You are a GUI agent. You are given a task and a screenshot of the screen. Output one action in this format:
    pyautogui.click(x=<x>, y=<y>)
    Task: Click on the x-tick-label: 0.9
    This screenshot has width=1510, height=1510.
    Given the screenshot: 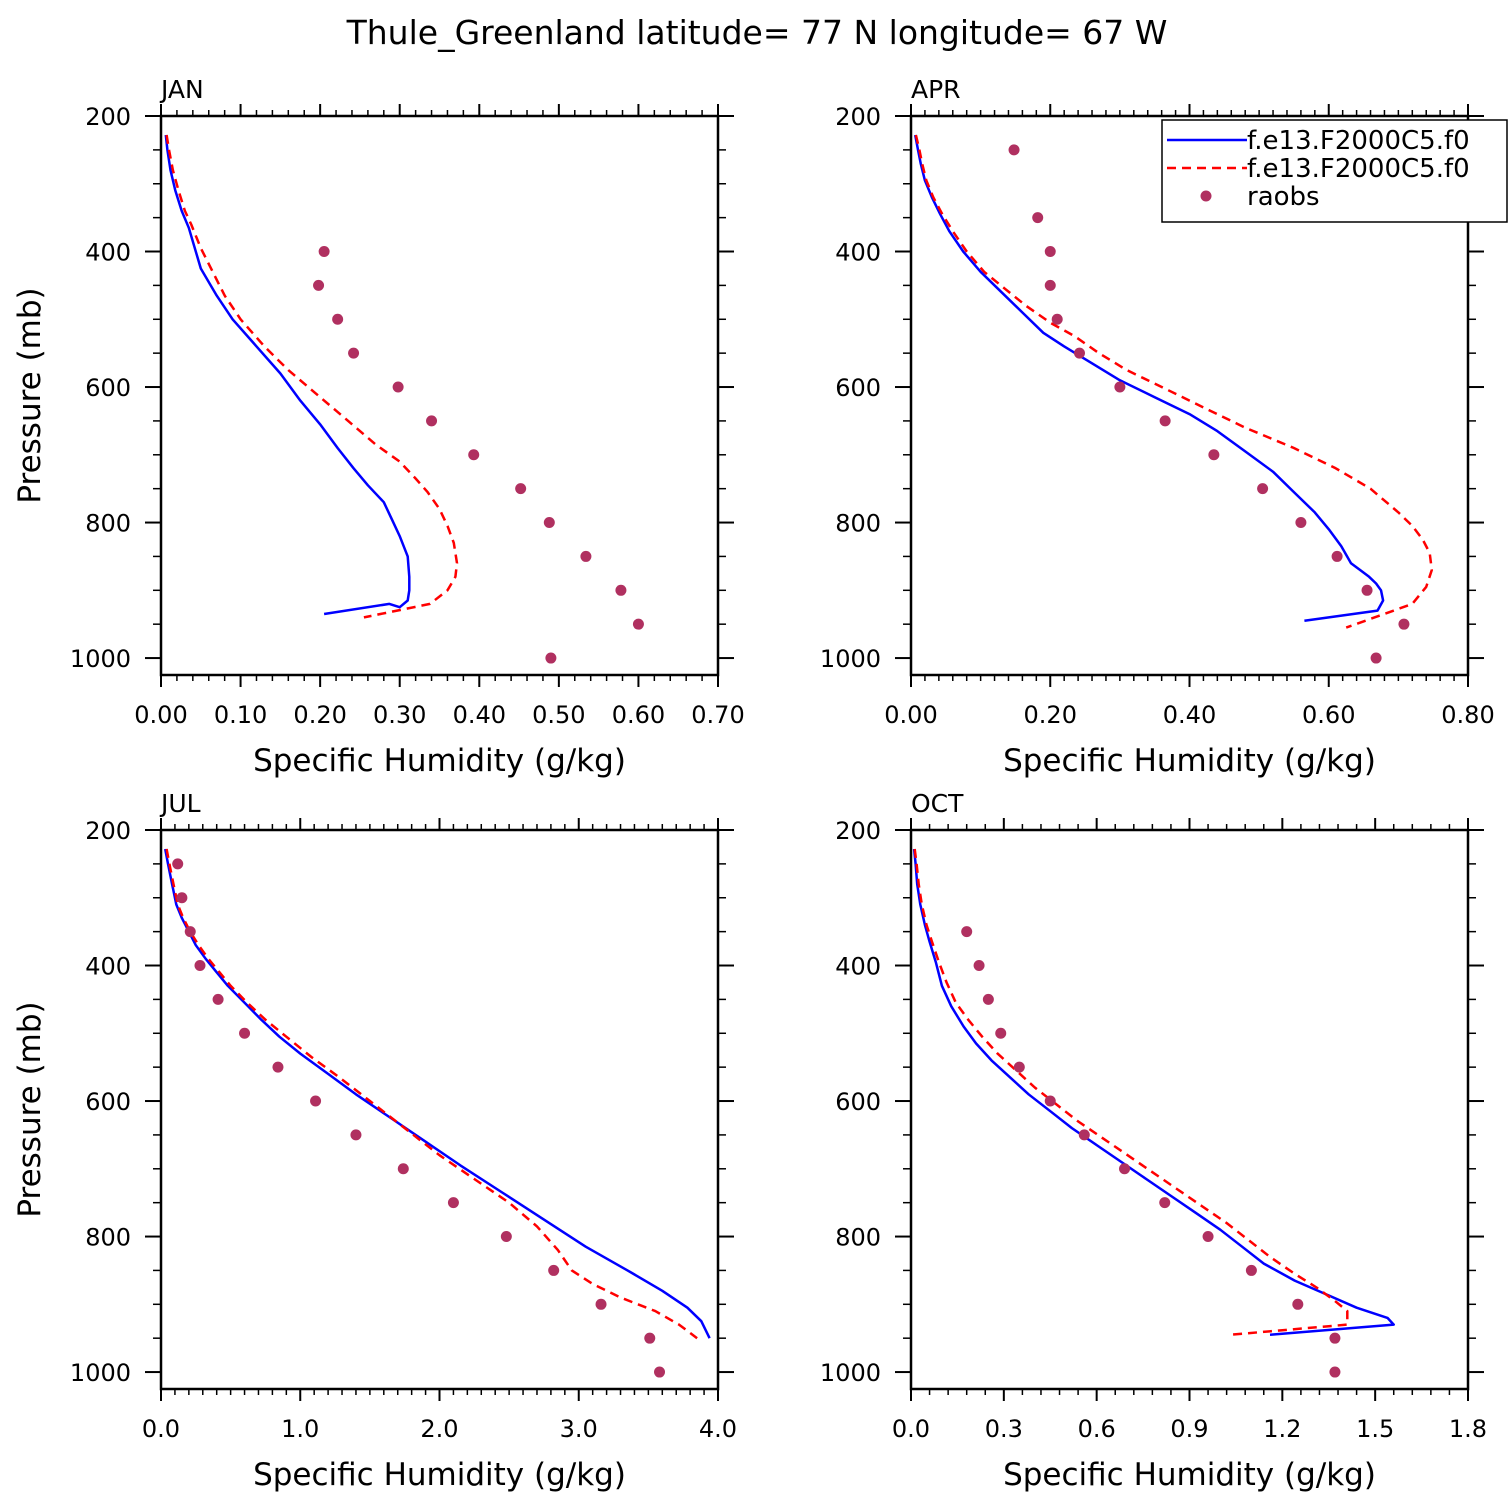 What is the action you would take?
    pyautogui.click(x=1189, y=1429)
    